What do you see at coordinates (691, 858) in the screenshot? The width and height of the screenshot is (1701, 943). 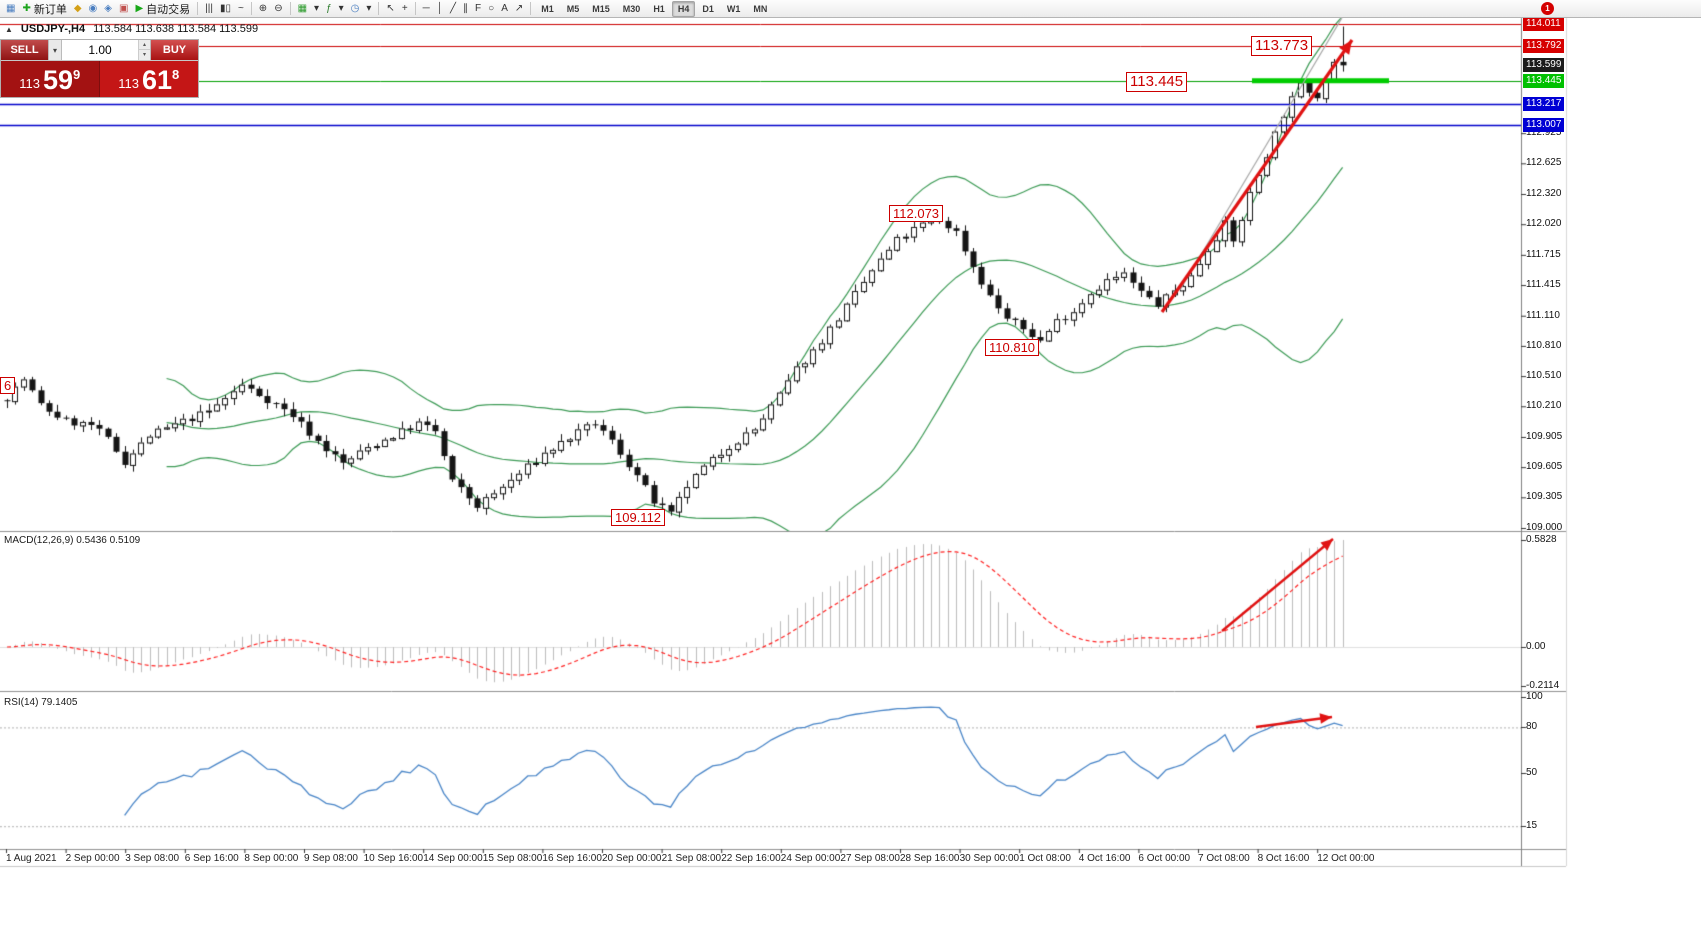 I see `time-tick-label: 21 Sep 08:00` at bounding box center [691, 858].